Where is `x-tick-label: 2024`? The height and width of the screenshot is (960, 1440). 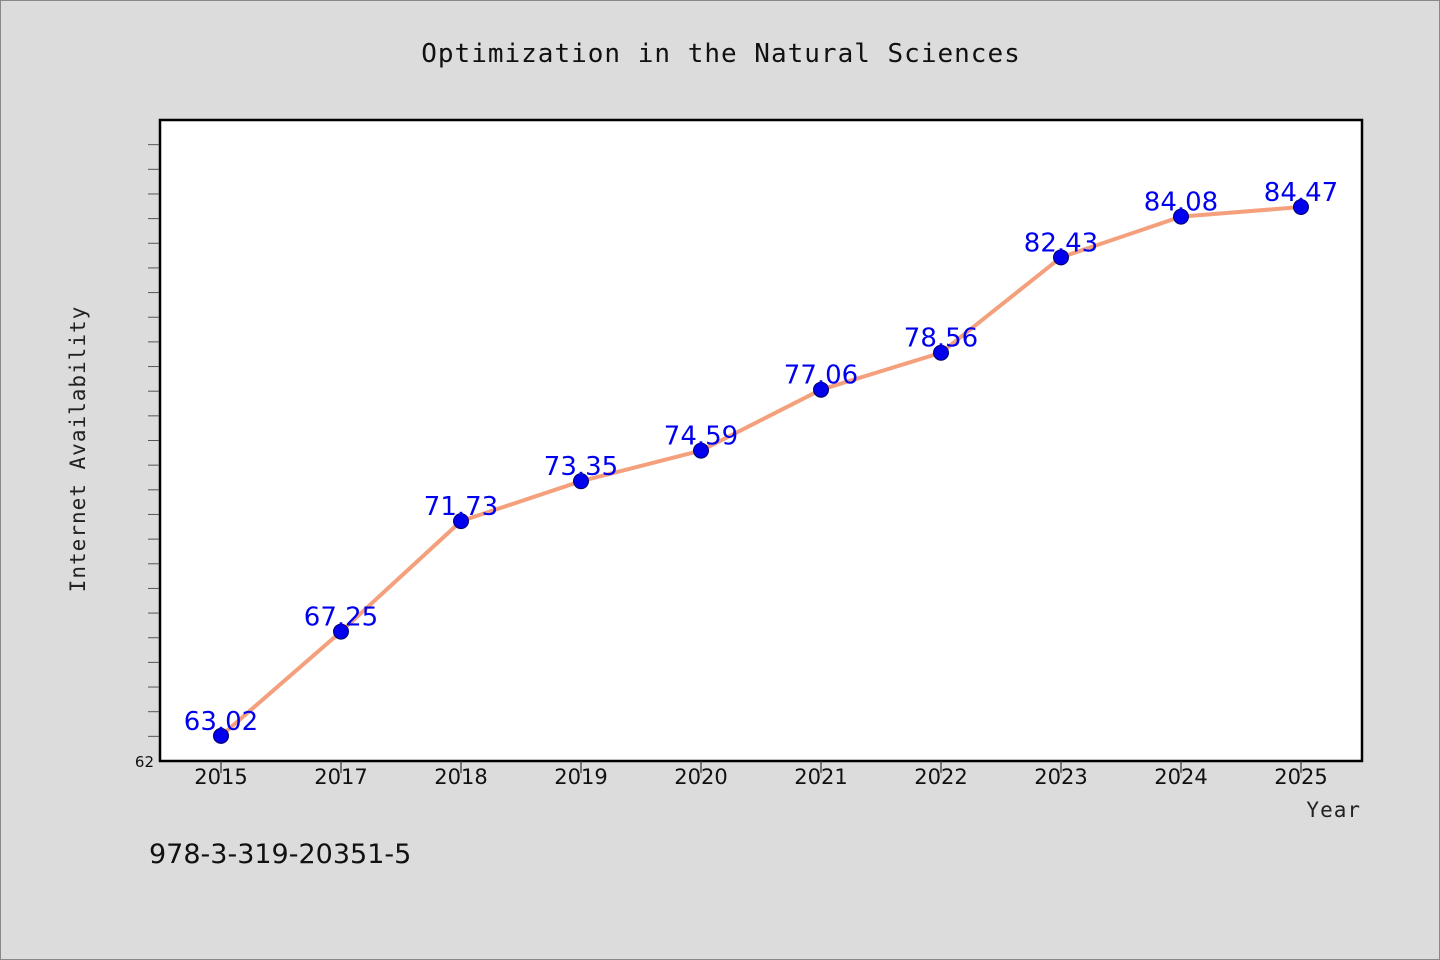
x-tick-label: 2024 is located at coordinates (1180, 777).